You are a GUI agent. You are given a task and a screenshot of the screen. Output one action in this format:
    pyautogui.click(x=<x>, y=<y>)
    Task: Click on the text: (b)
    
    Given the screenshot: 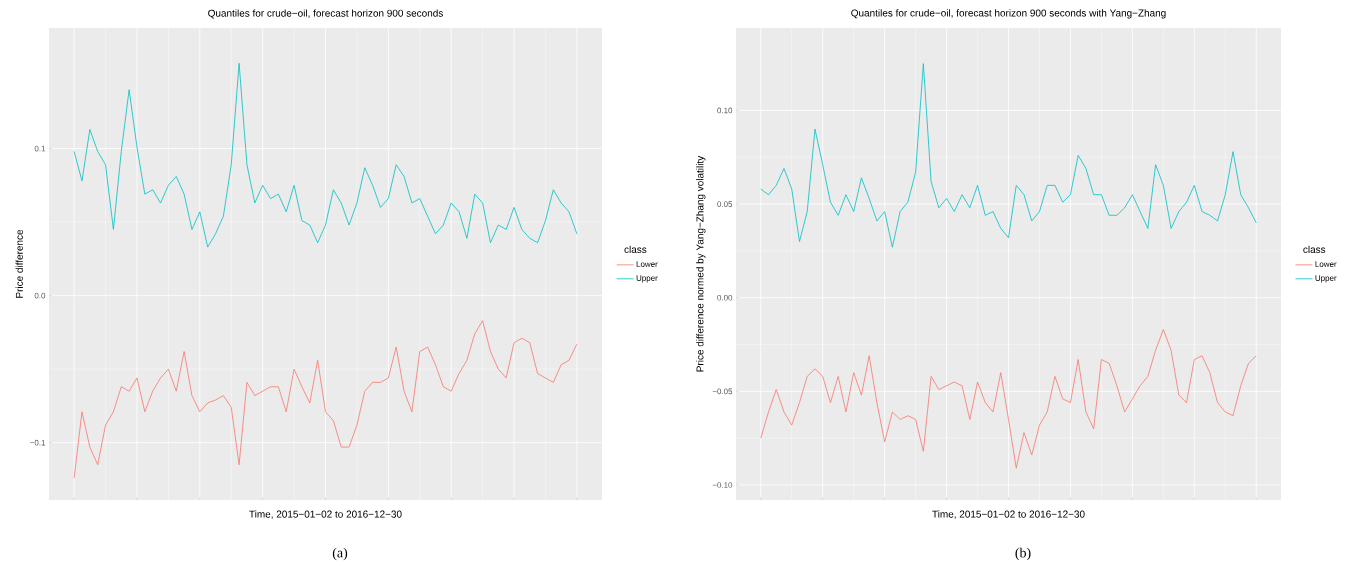 What is the action you would take?
    pyautogui.click(x=1023, y=554)
    